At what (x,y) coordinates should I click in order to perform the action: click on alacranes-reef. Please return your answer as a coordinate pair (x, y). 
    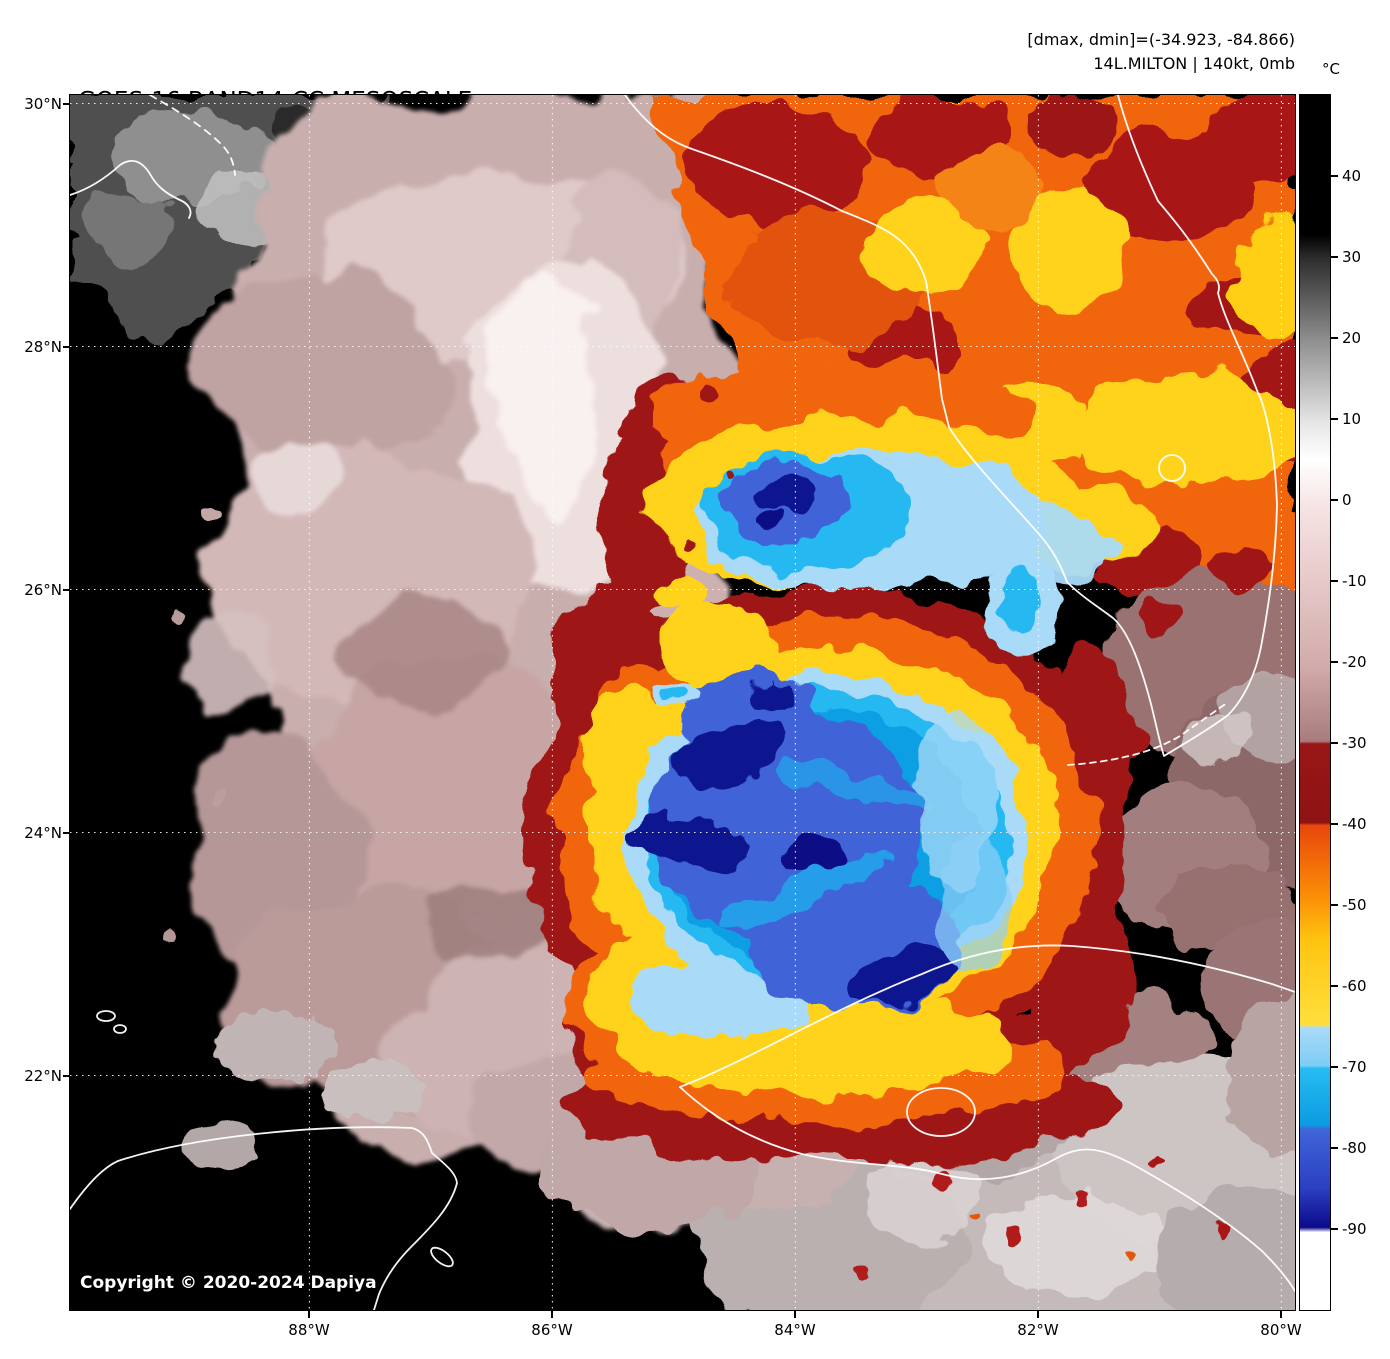
    Looking at the image, I should click on (106, 1016).